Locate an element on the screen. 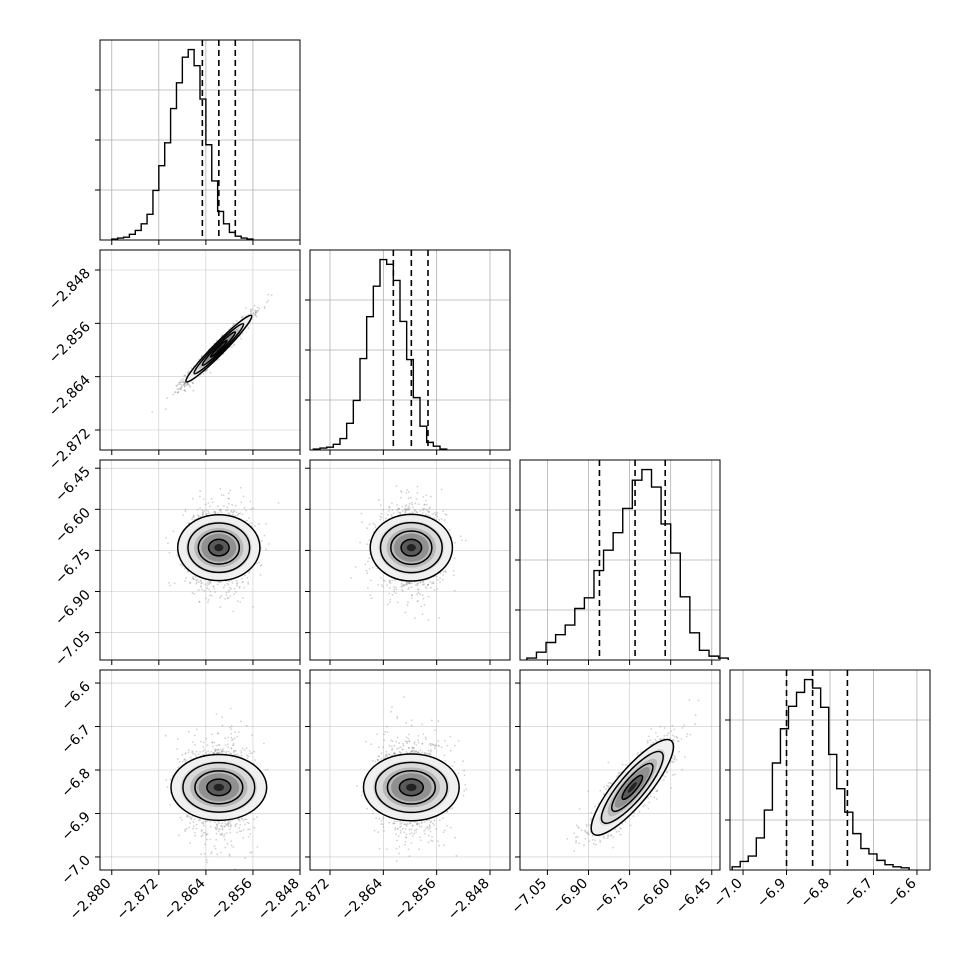 Image resolution: width=970 pixels, height=970 pixels. contour-line is located at coordinates (219, 547).